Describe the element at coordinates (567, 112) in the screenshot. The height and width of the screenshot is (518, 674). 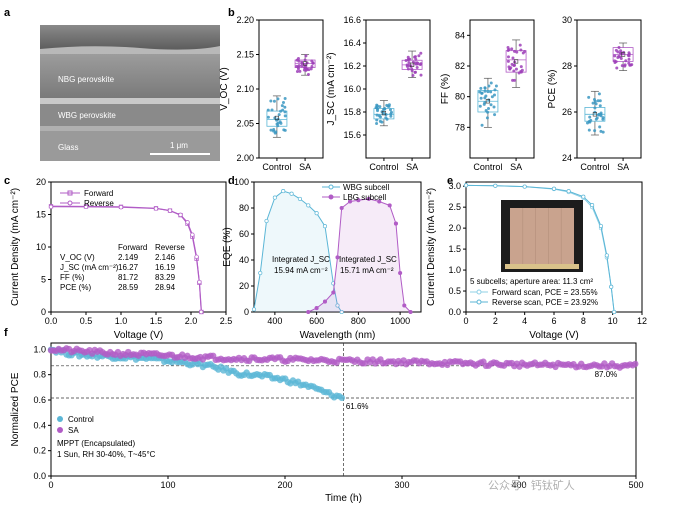
I see `y-tick-label: 26` at that location.